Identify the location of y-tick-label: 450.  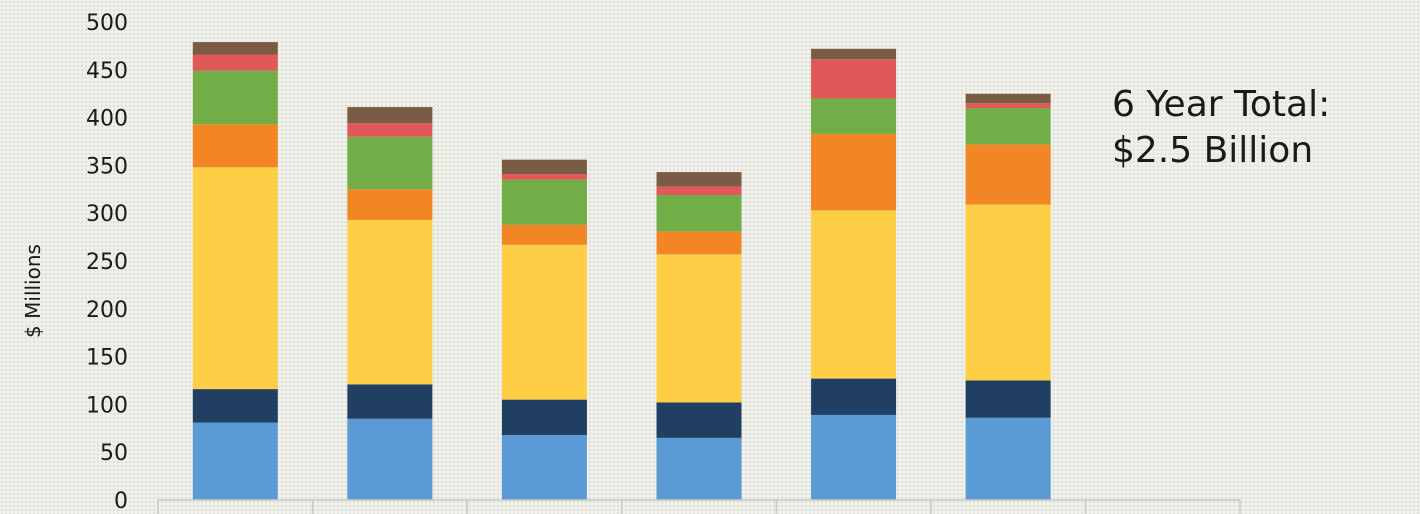
(107, 71).